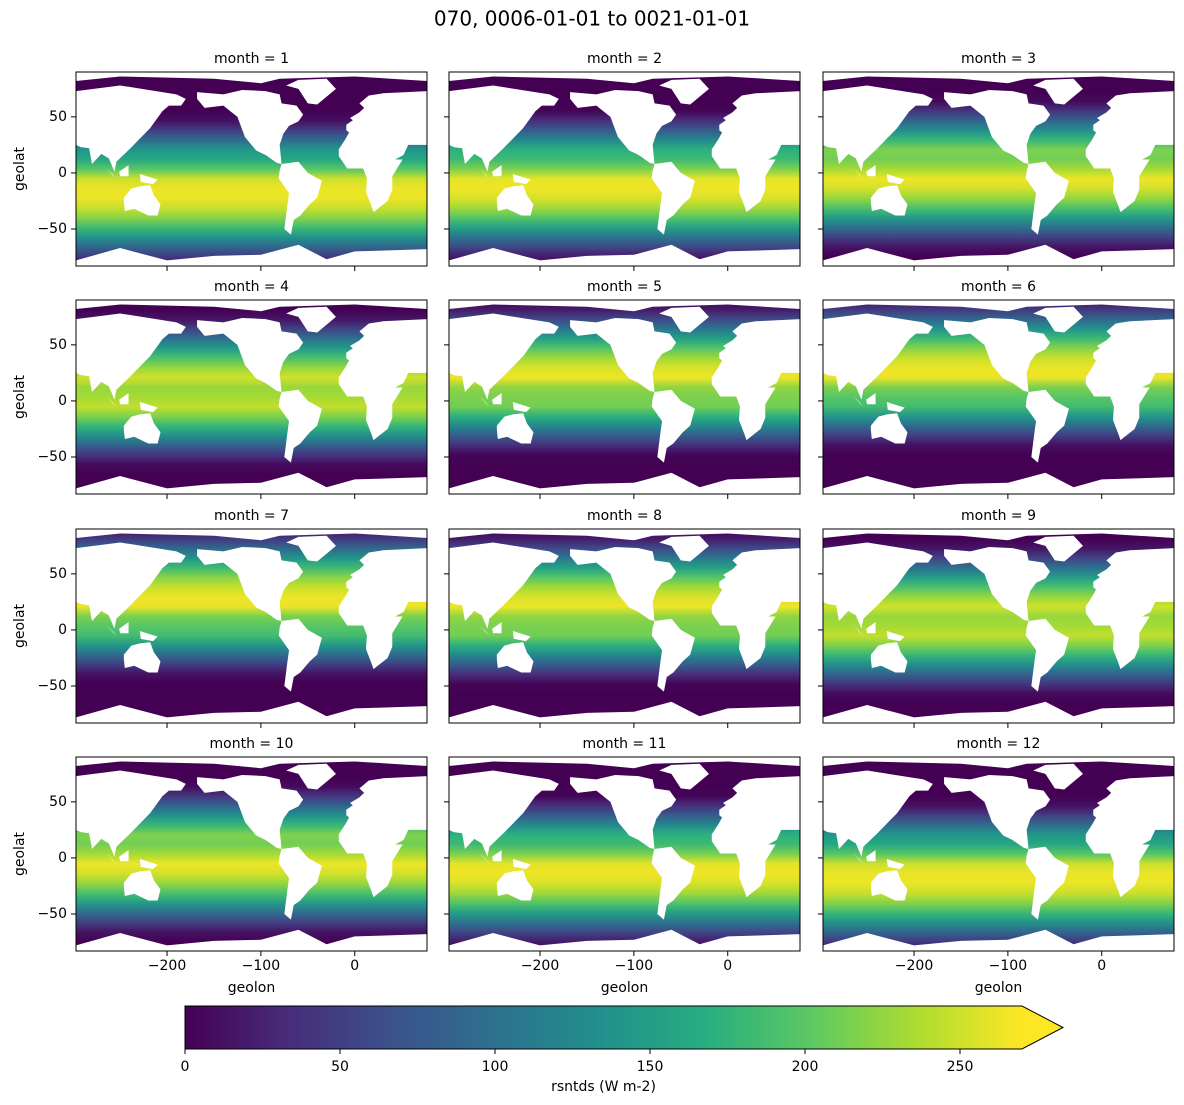  I want to click on colorbar-frame, so click(624, 1027).